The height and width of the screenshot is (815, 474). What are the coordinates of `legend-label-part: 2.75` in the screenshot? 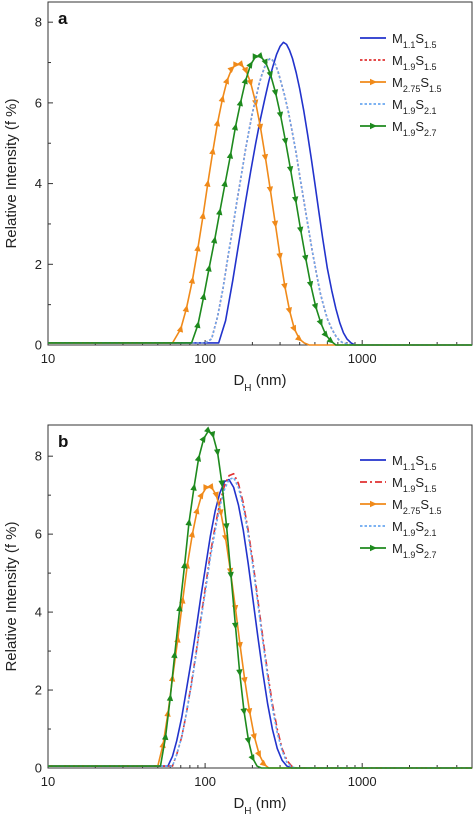 It's located at (412, 511).